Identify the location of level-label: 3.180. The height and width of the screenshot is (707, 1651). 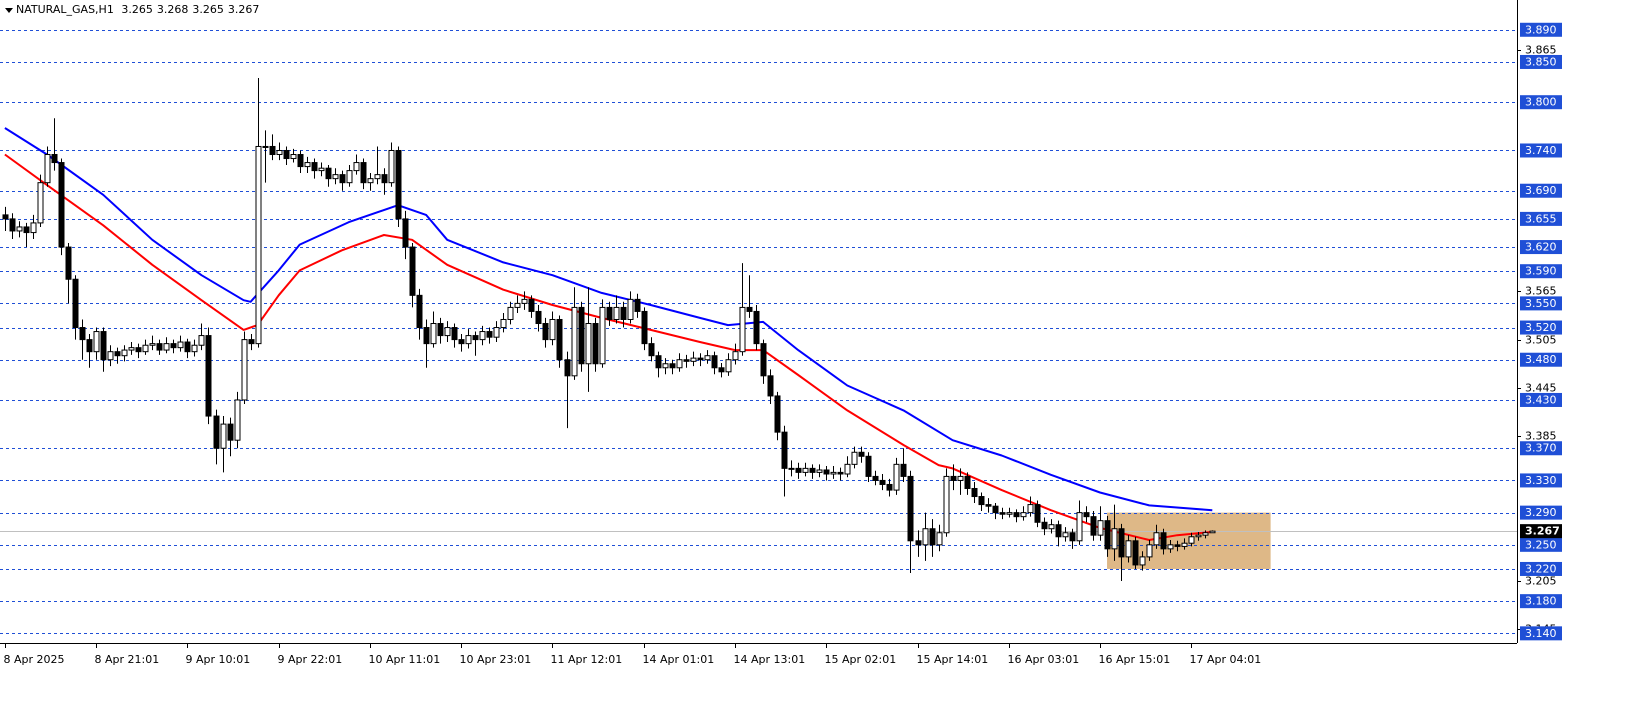
(1541, 601).